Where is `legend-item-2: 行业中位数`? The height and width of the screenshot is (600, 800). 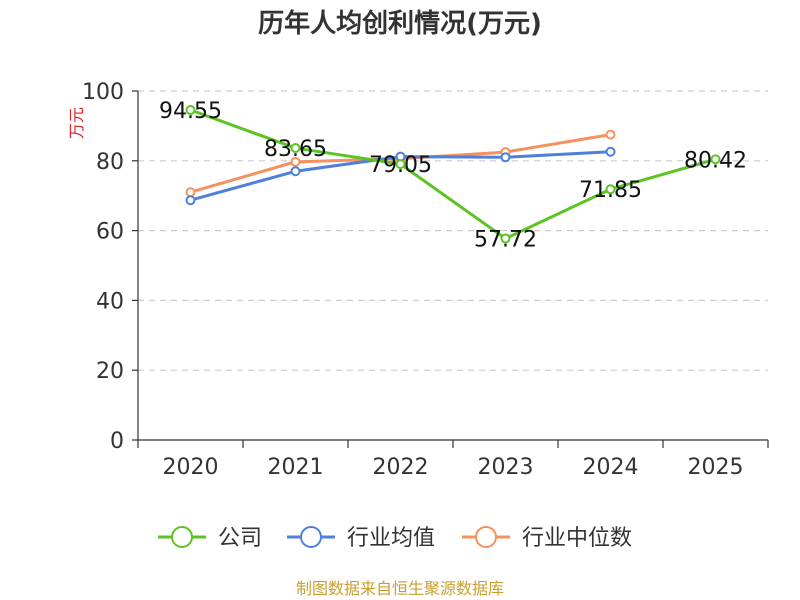
legend-item-2: 行业中位数 is located at coordinates (547, 538).